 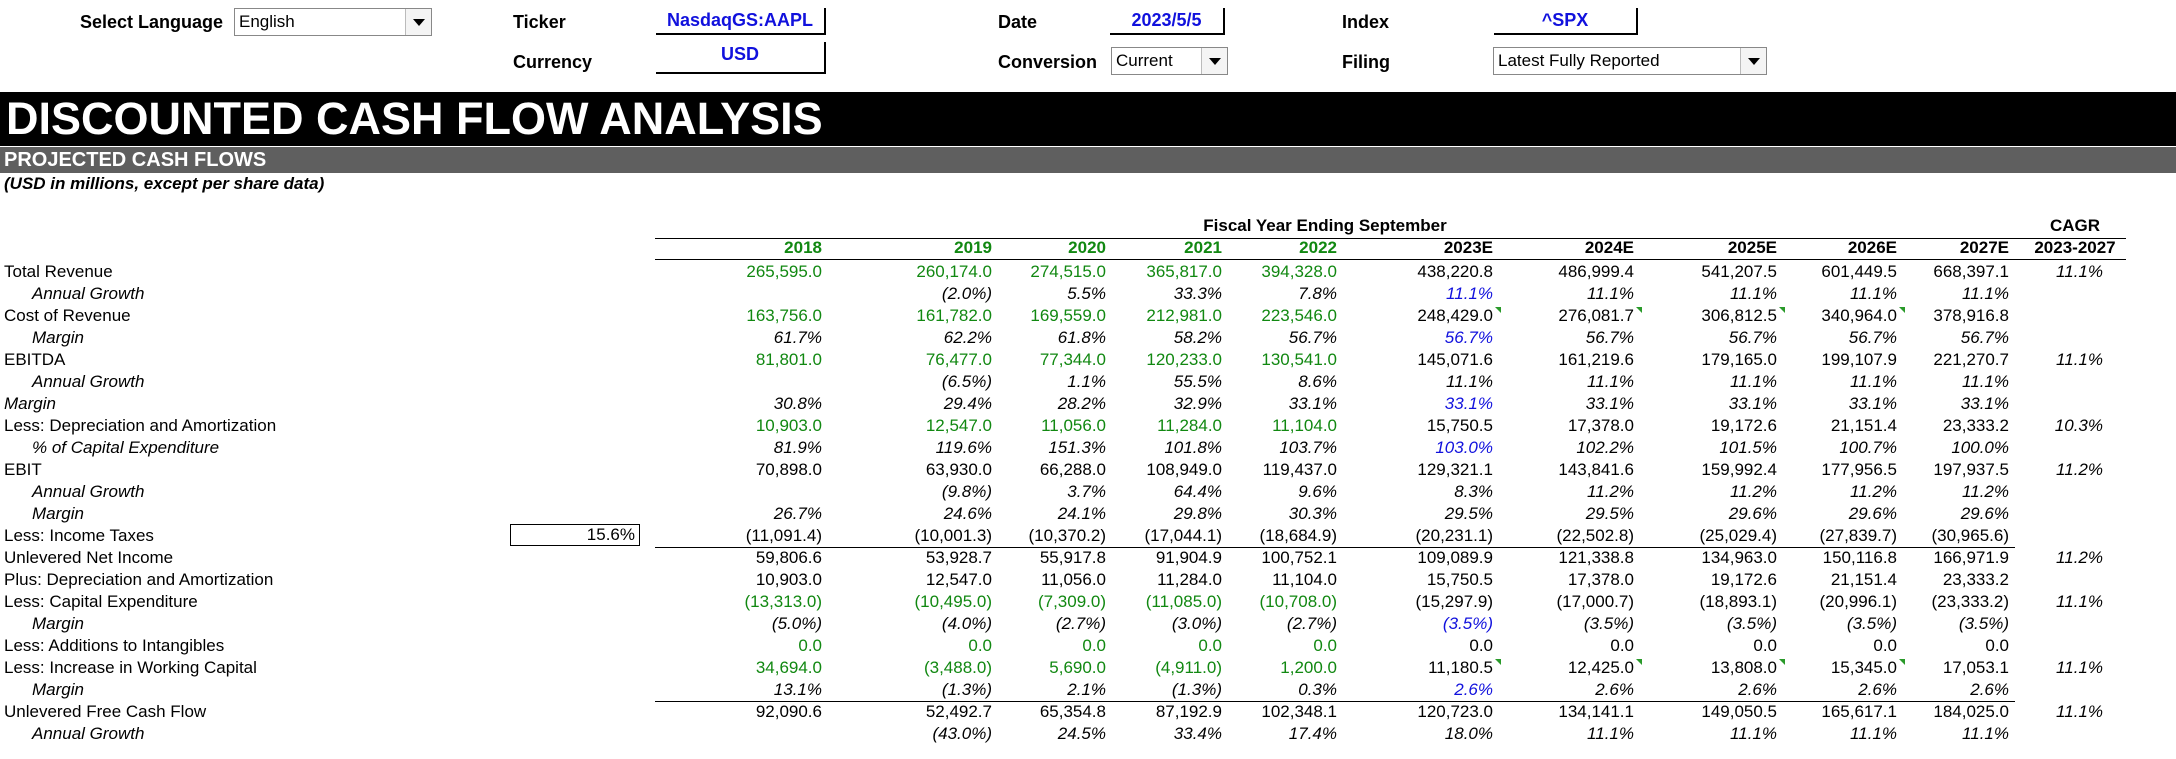 I want to click on table-cell: 26.7%, so click(x=797, y=513).